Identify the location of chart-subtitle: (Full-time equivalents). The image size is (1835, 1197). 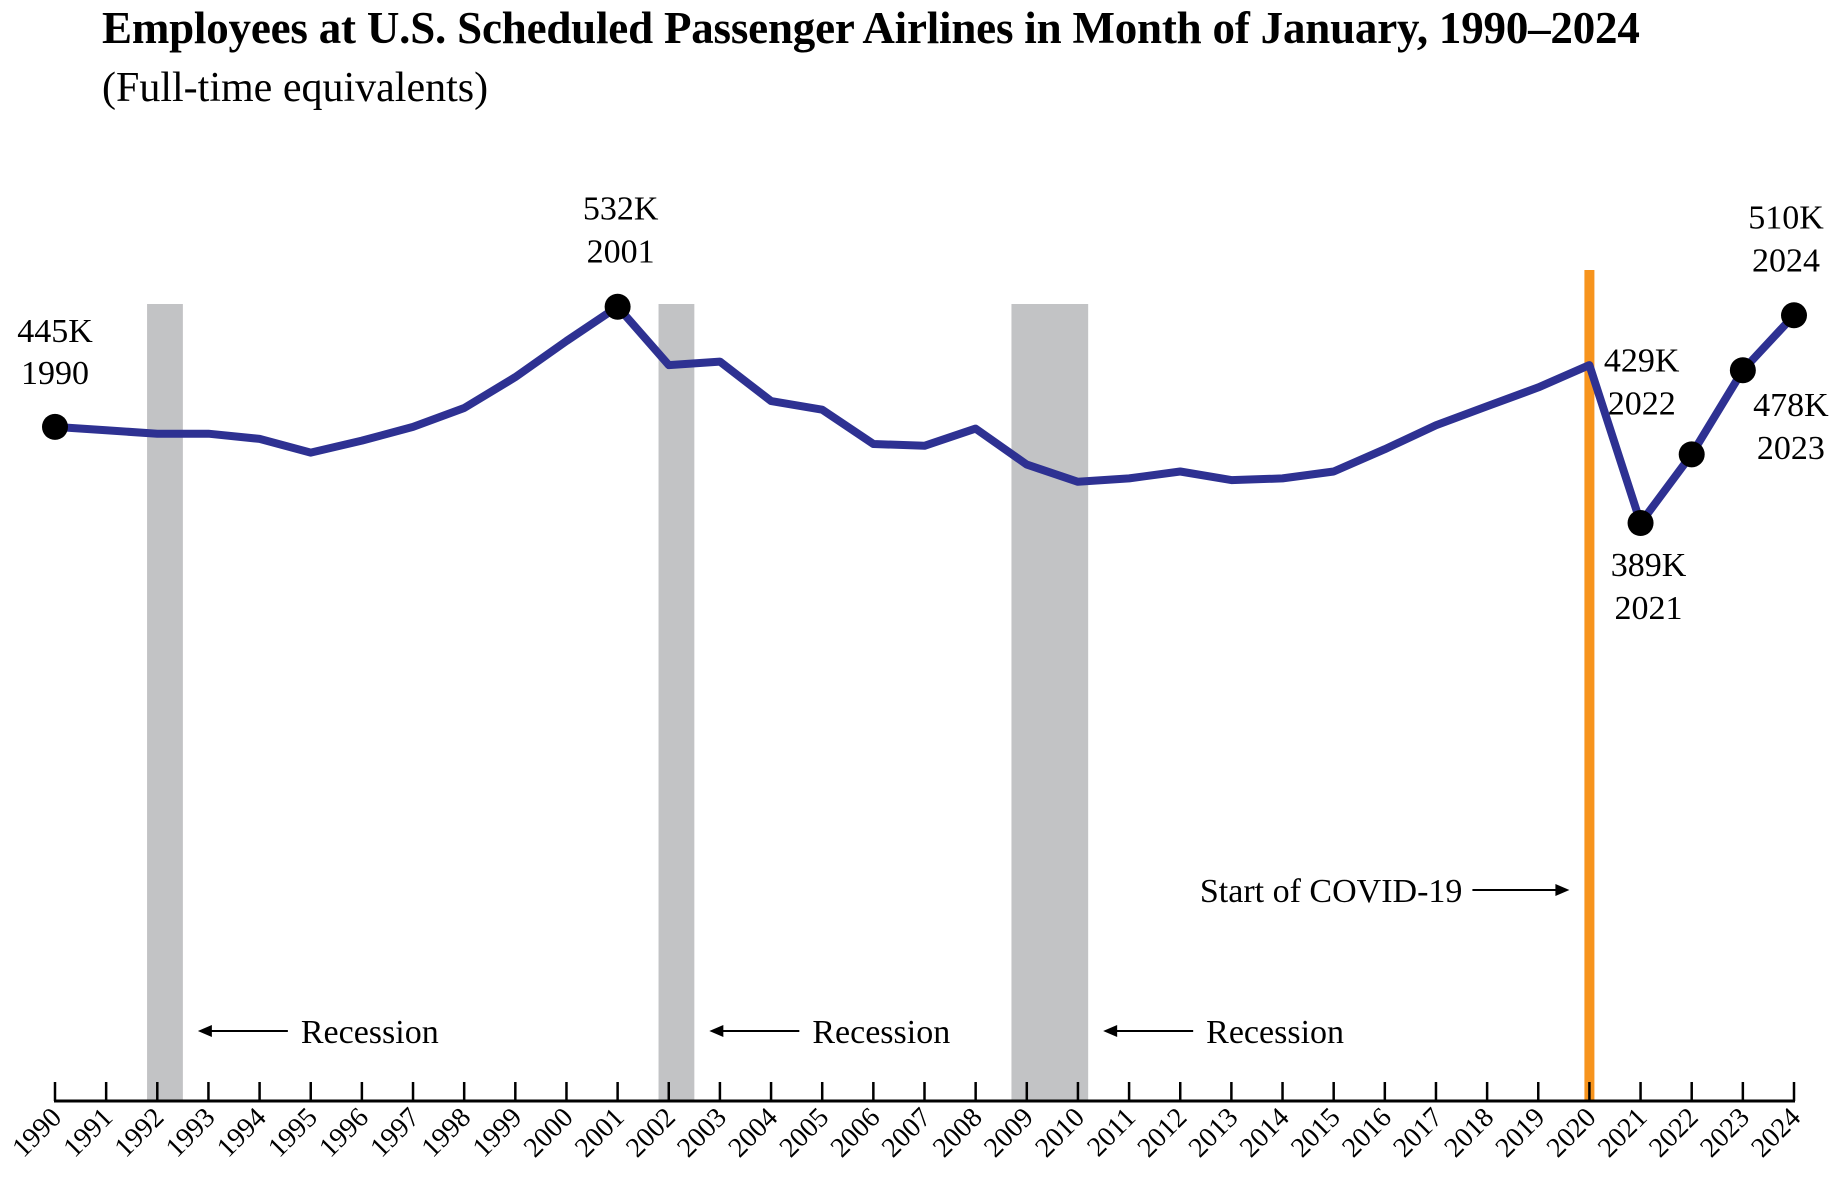
(295, 88).